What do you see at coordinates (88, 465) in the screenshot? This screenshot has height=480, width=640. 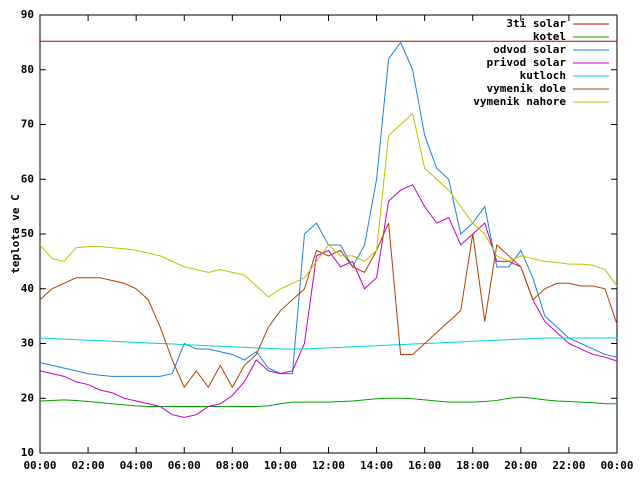 I see `x-tick-label: 02:00` at bounding box center [88, 465].